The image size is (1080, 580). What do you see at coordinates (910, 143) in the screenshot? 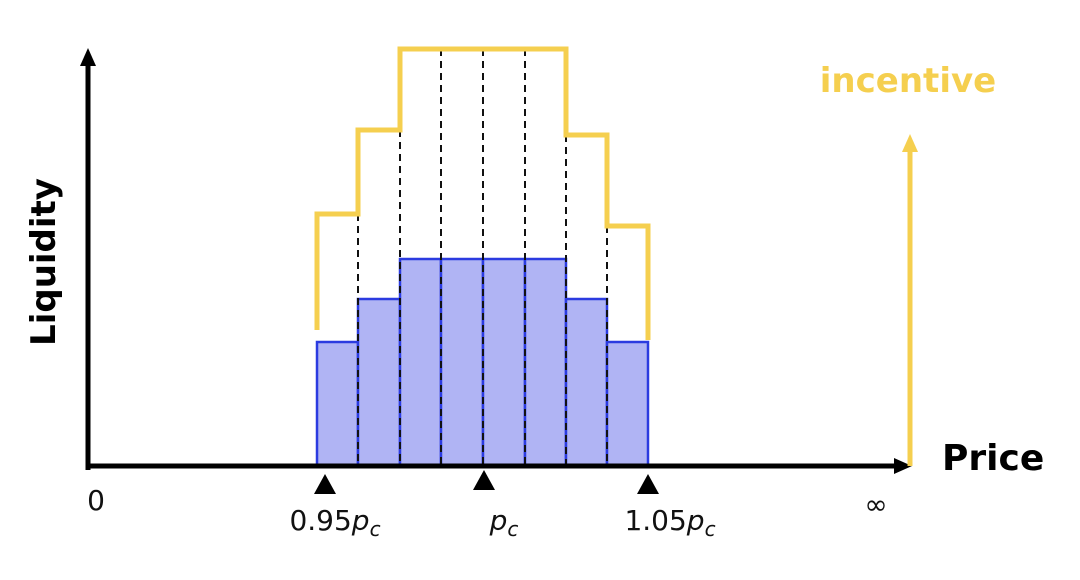
I see `incentive-arrow-head` at bounding box center [910, 143].